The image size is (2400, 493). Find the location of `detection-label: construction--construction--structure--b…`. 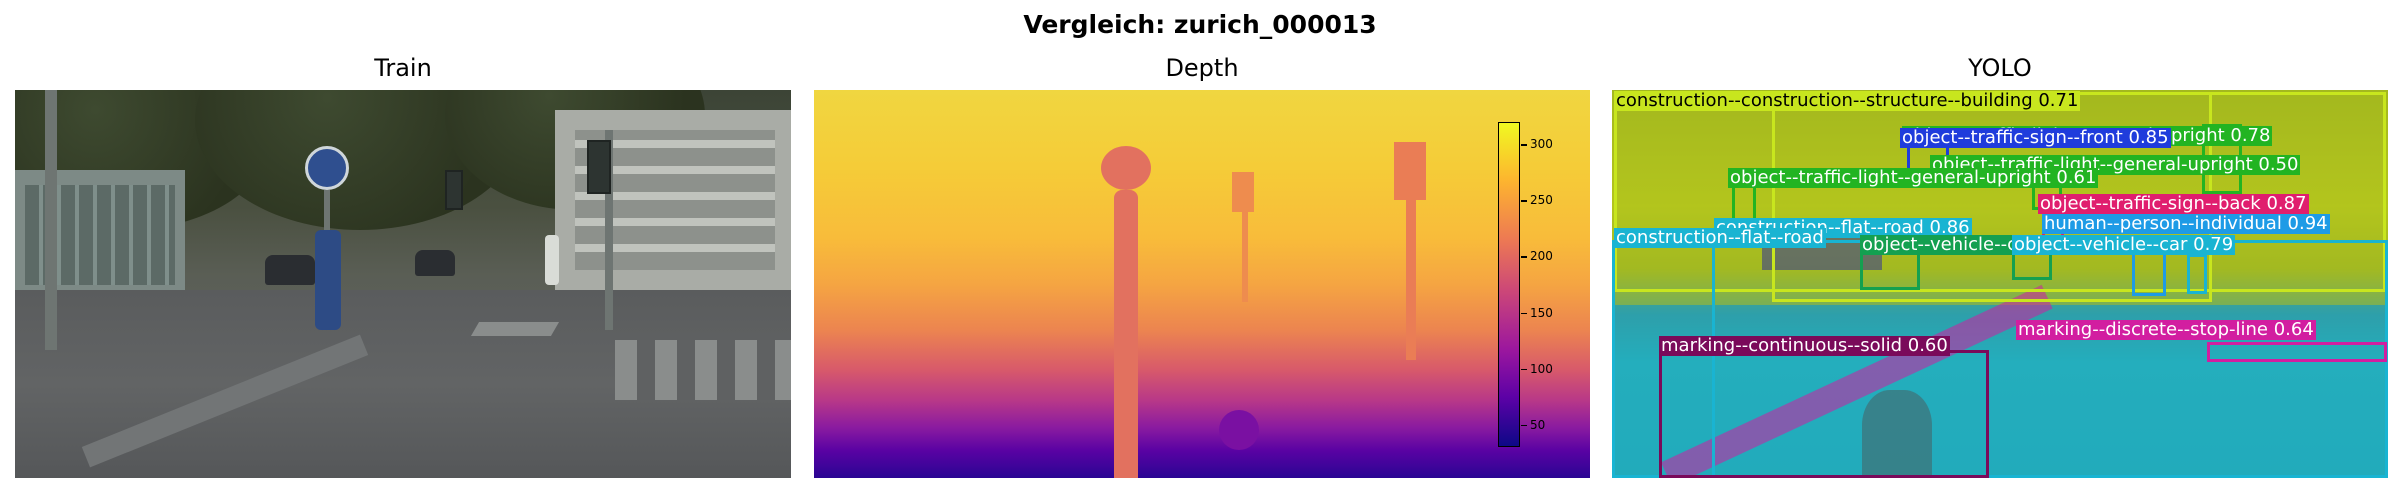

detection-label: construction--construction--structure--b… is located at coordinates (1847, 100).